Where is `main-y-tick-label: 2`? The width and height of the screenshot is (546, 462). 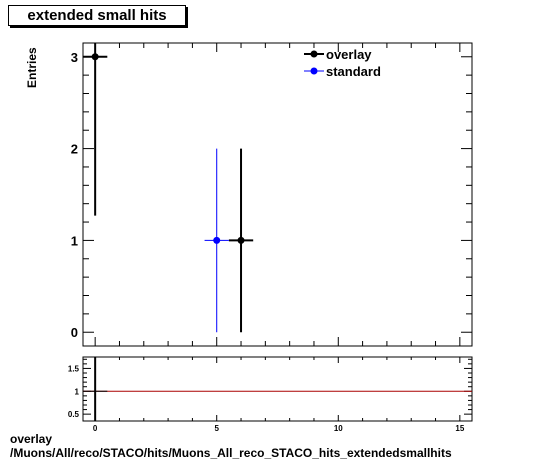 main-y-tick-label: 2 is located at coordinates (74, 149).